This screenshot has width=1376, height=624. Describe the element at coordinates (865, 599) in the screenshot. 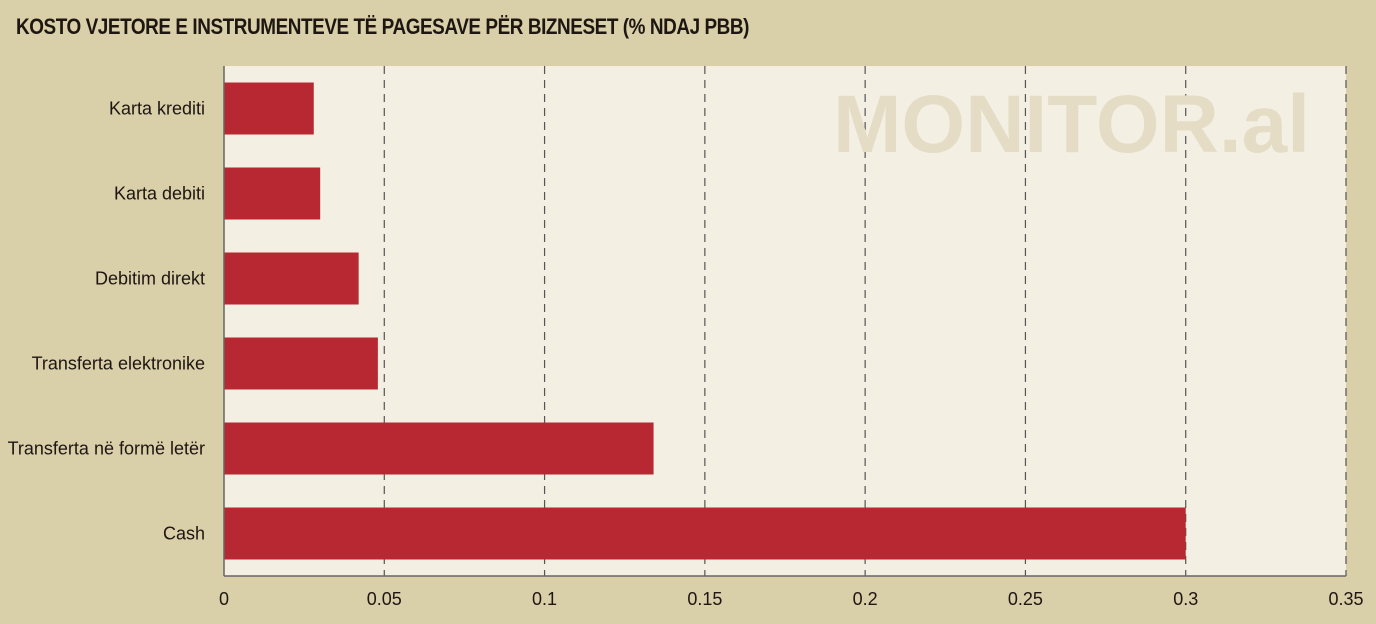

I see `x-tick-label: 0.2` at that location.